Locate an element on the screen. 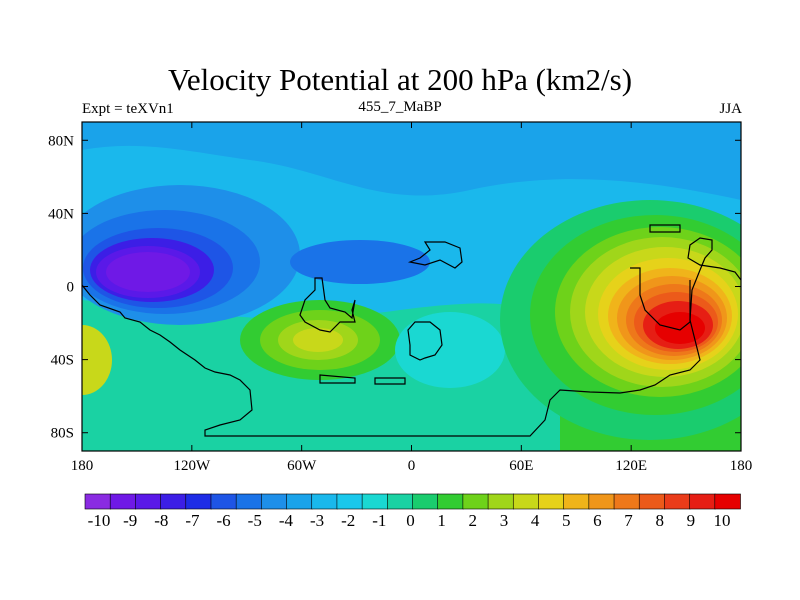  x-tick-label: 0 is located at coordinates (412, 466).